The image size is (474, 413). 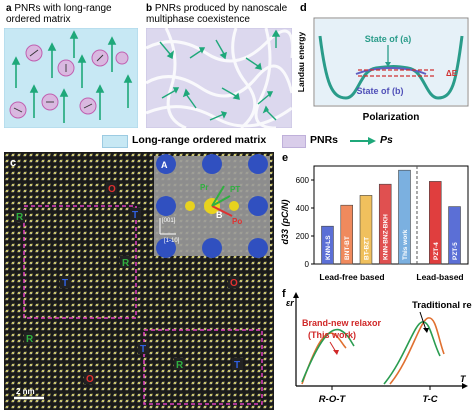 What do you see at coordinates (303, 8) in the screenshot?
I see `panel-d-letter: d` at bounding box center [303, 8].